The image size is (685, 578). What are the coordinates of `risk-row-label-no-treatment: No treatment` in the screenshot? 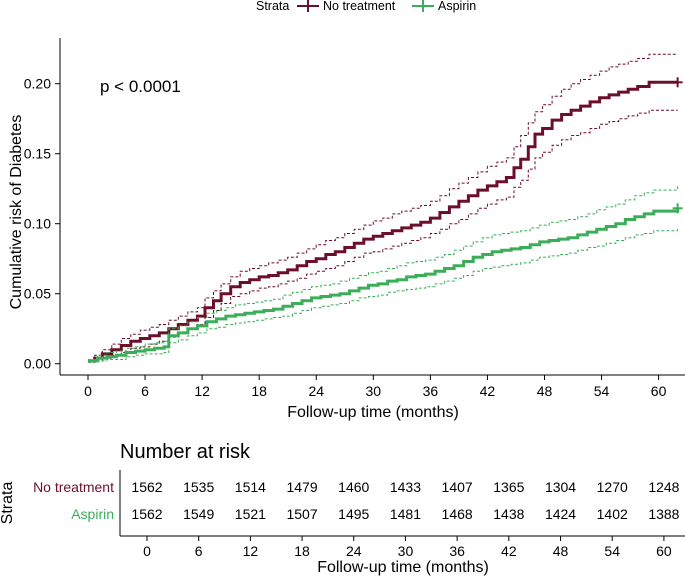 It's located at (73, 487).